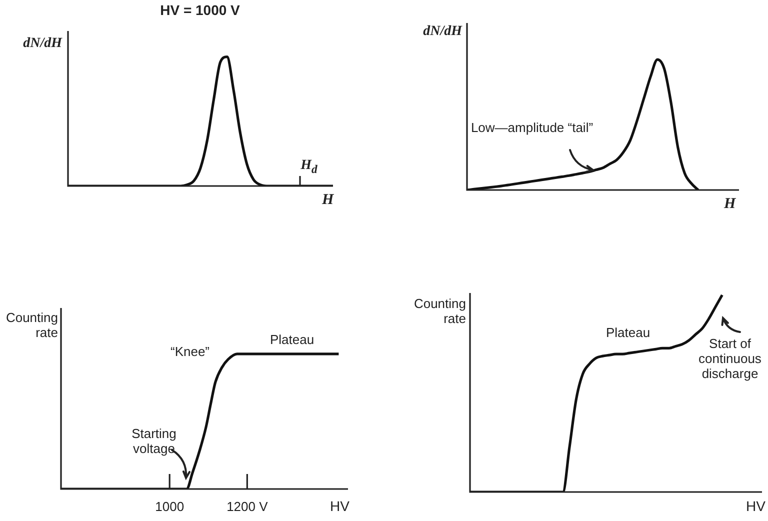 The width and height of the screenshot is (768, 521). Describe the element at coordinates (154, 441) in the screenshot. I see `annotation: Starting voltage` at that location.